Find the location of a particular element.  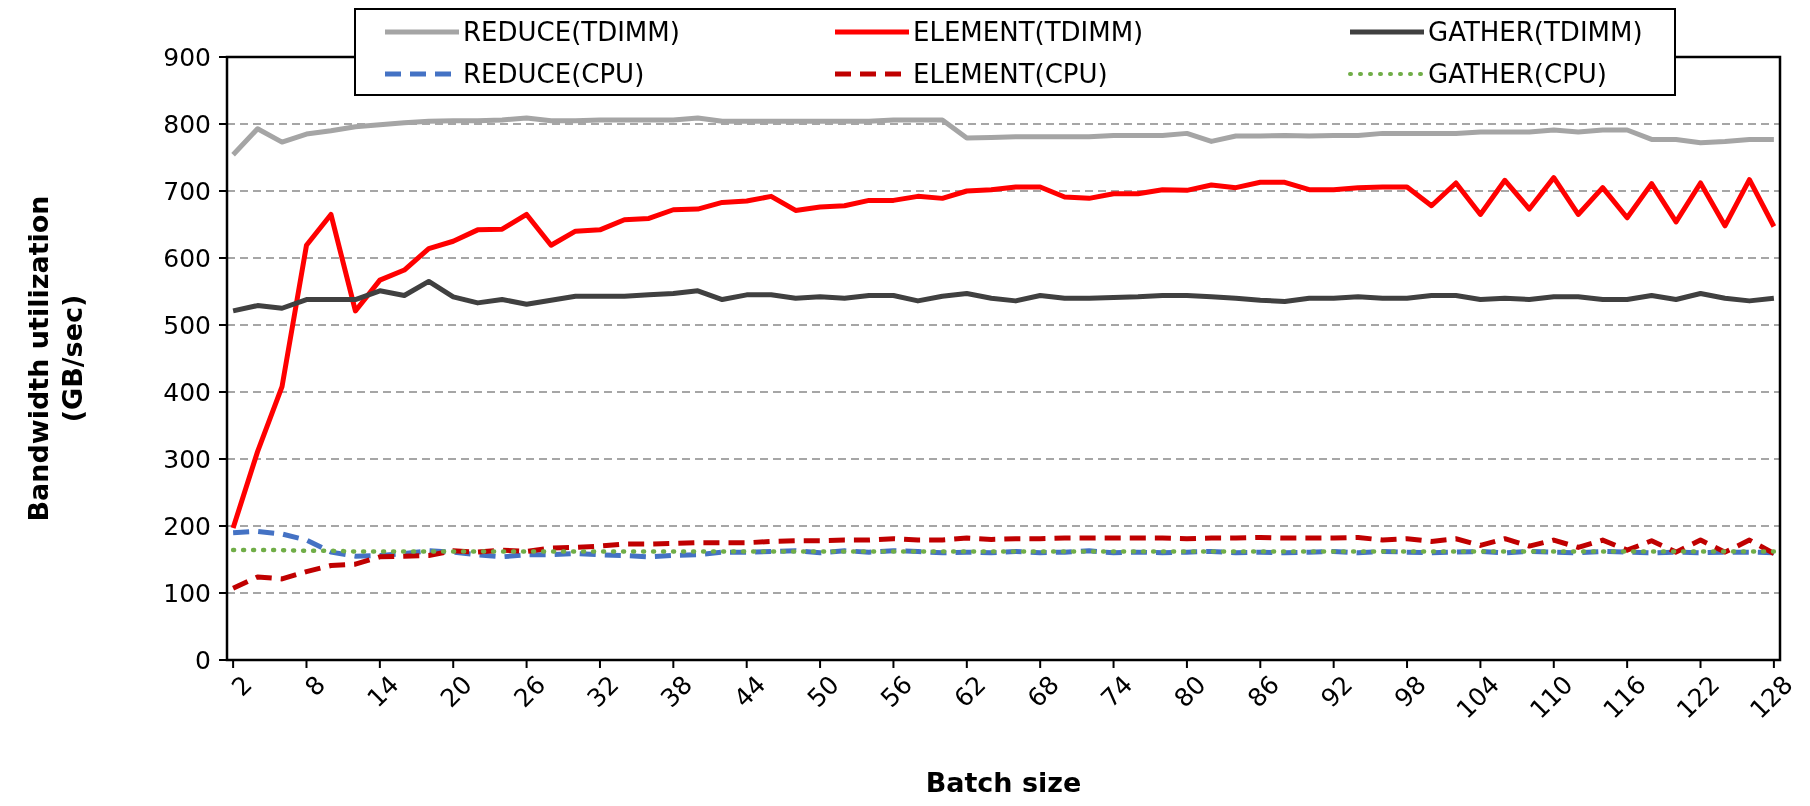

x-tick-label: 32 is located at coordinates (603, 692).